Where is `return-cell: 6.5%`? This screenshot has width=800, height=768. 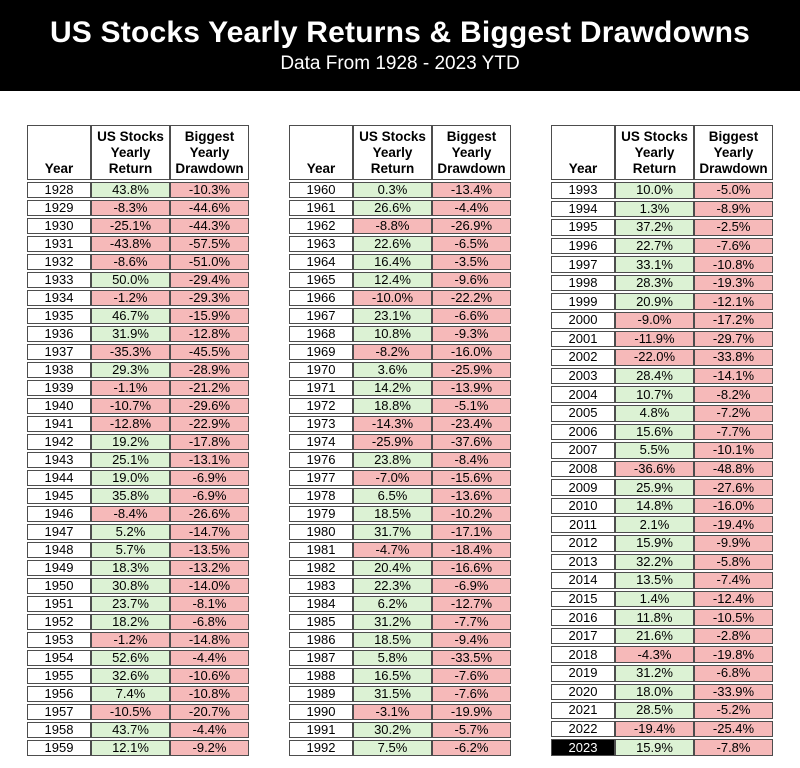 return-cell: 6.5% is located at coordinates (392, 496).